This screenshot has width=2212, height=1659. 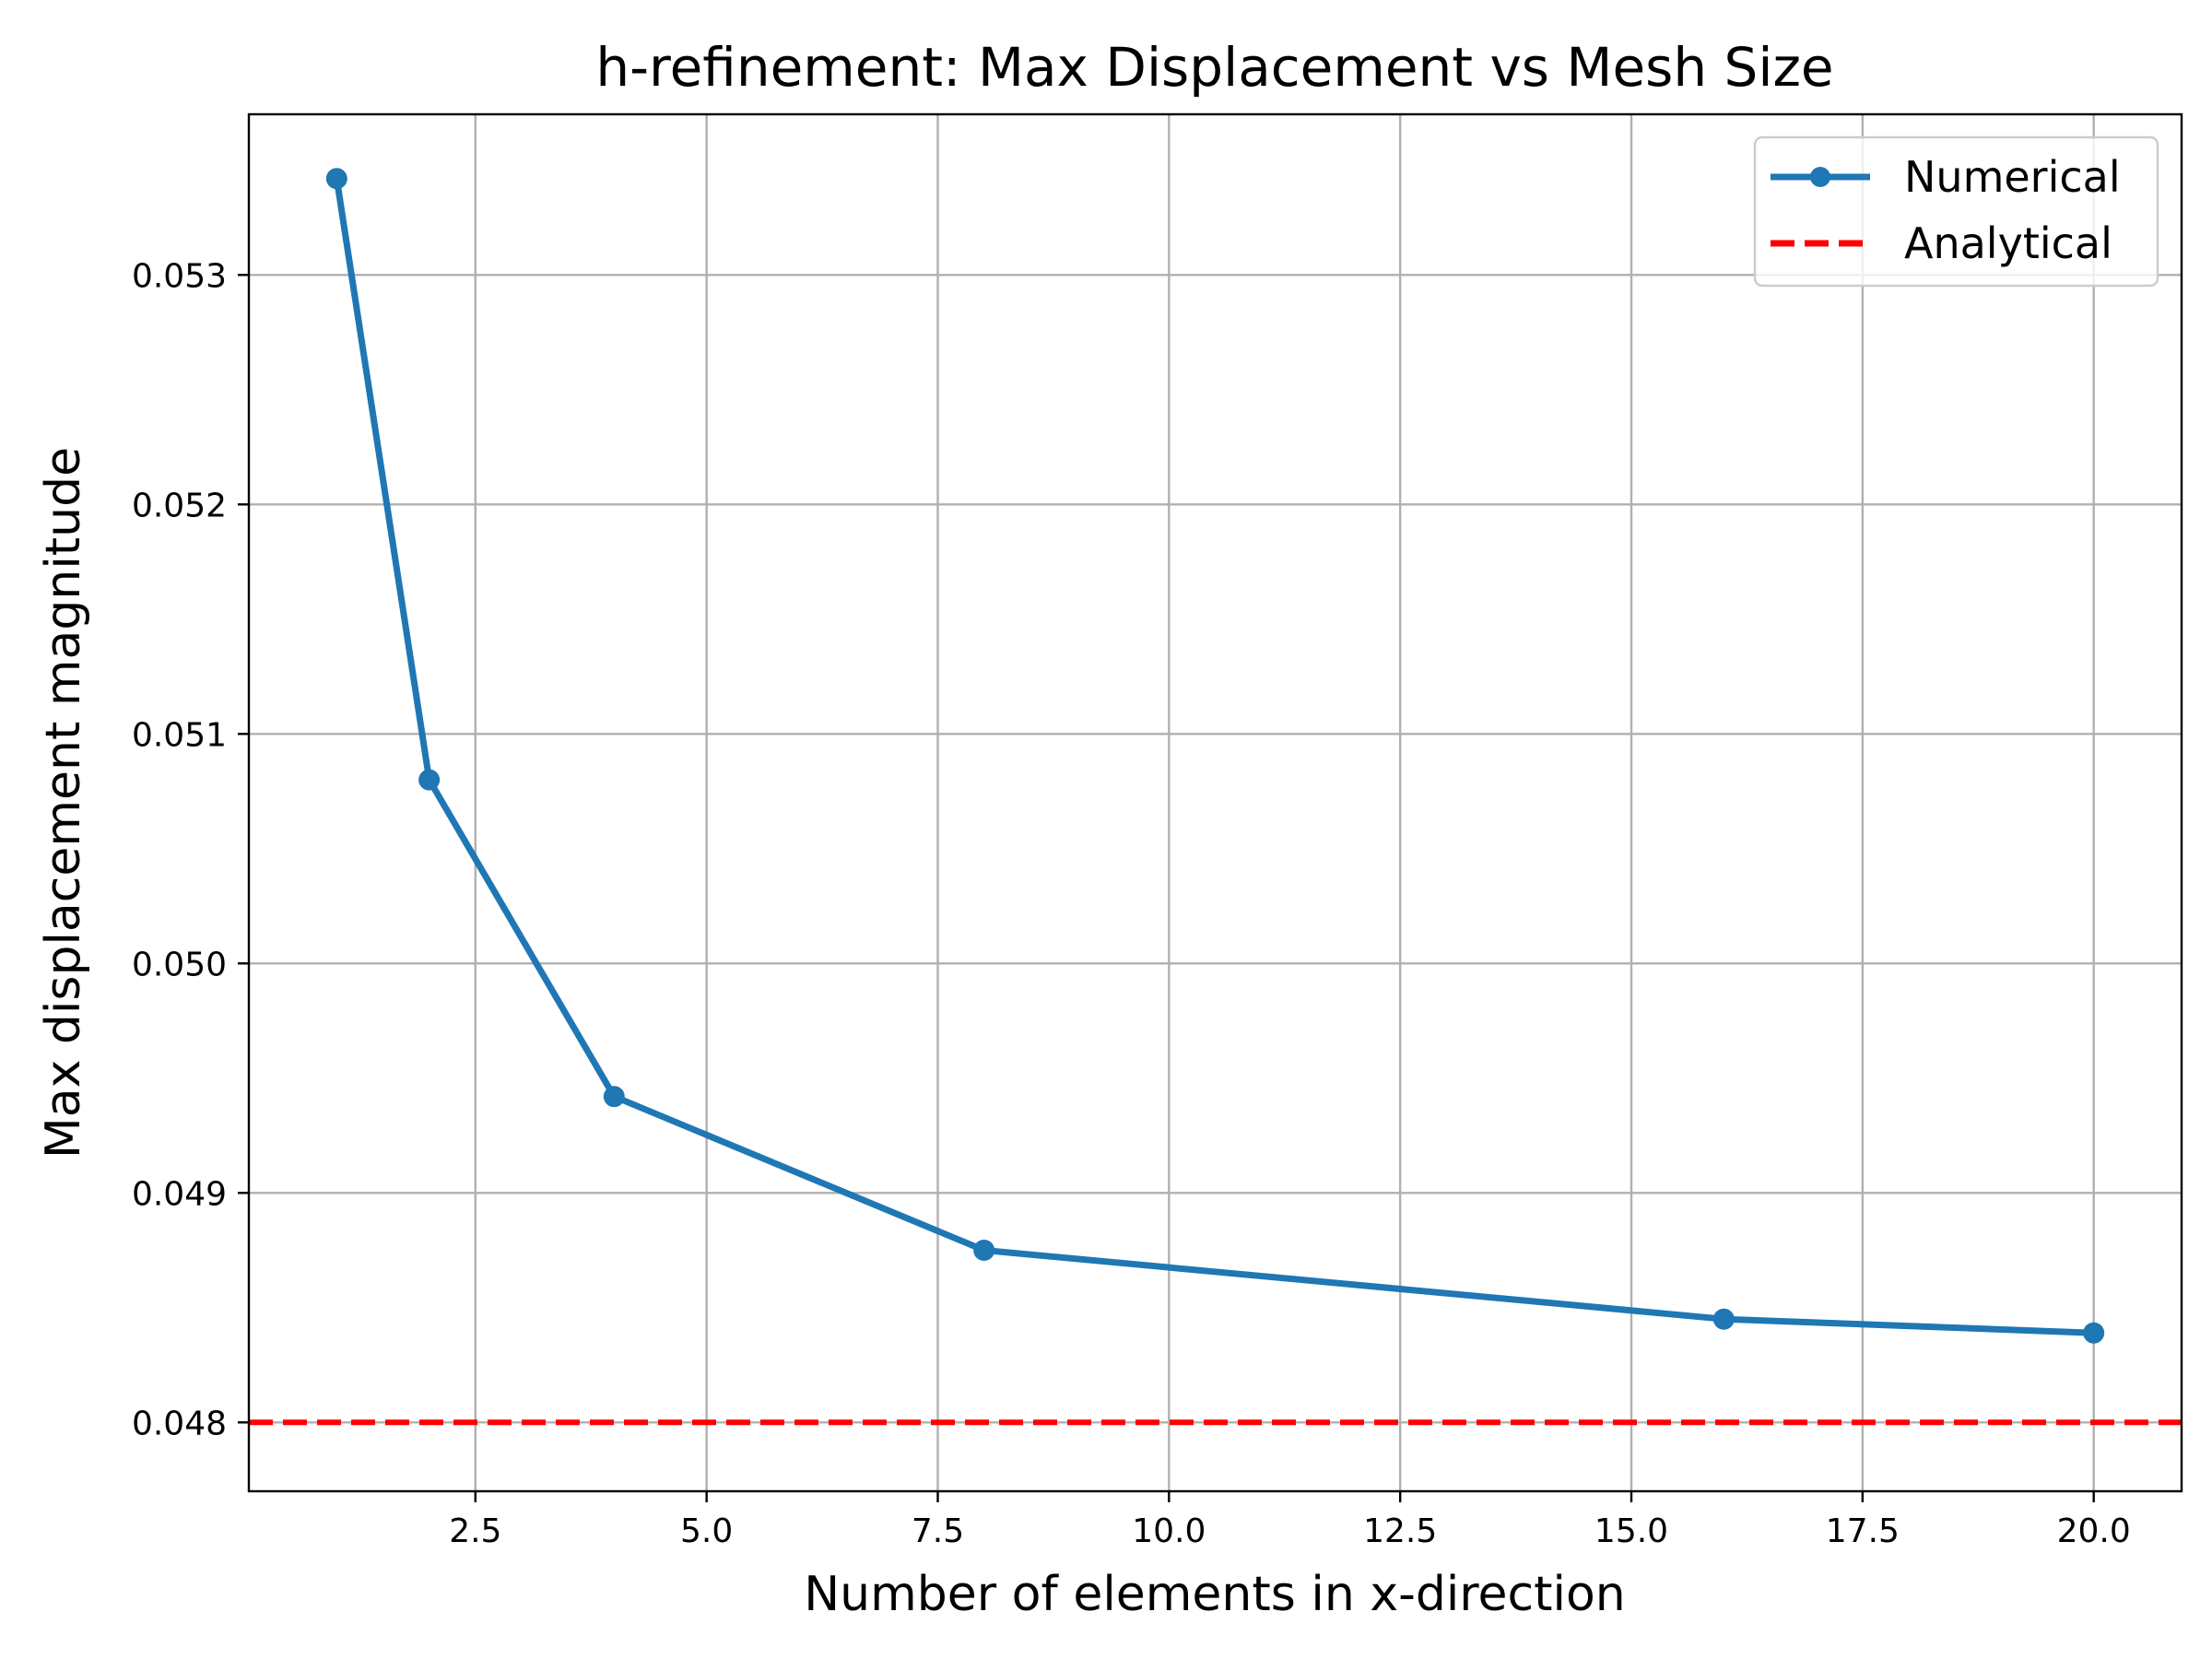 I want to click on x-tick-label: 17.5, so click(x=1863, y=1531).